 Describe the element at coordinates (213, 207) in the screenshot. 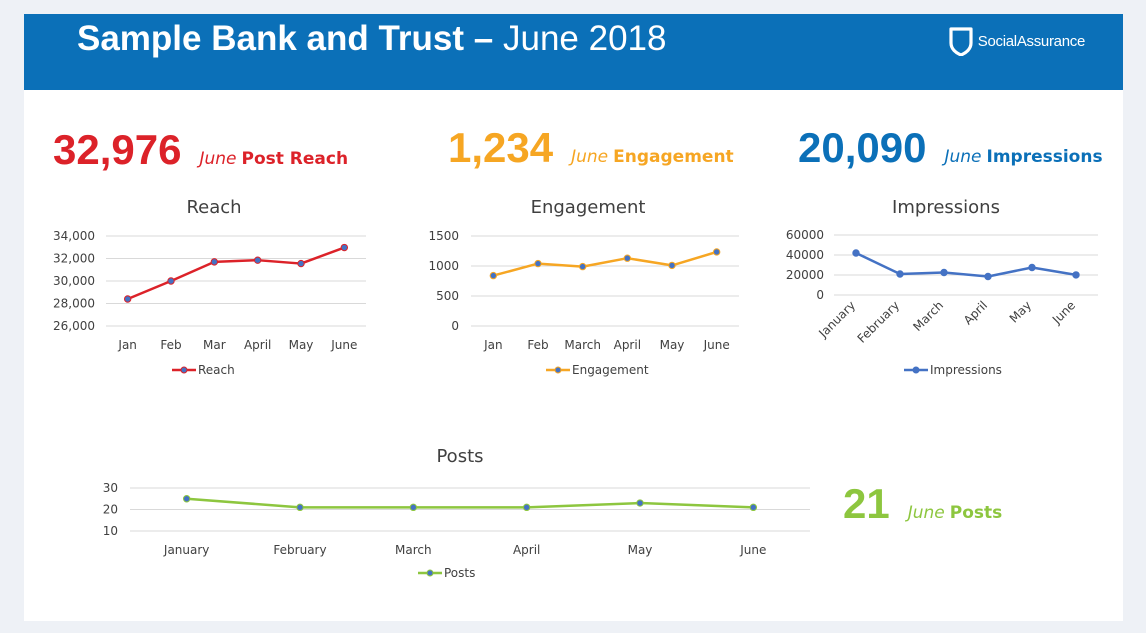

I see `chart-title: Reach` at that location.